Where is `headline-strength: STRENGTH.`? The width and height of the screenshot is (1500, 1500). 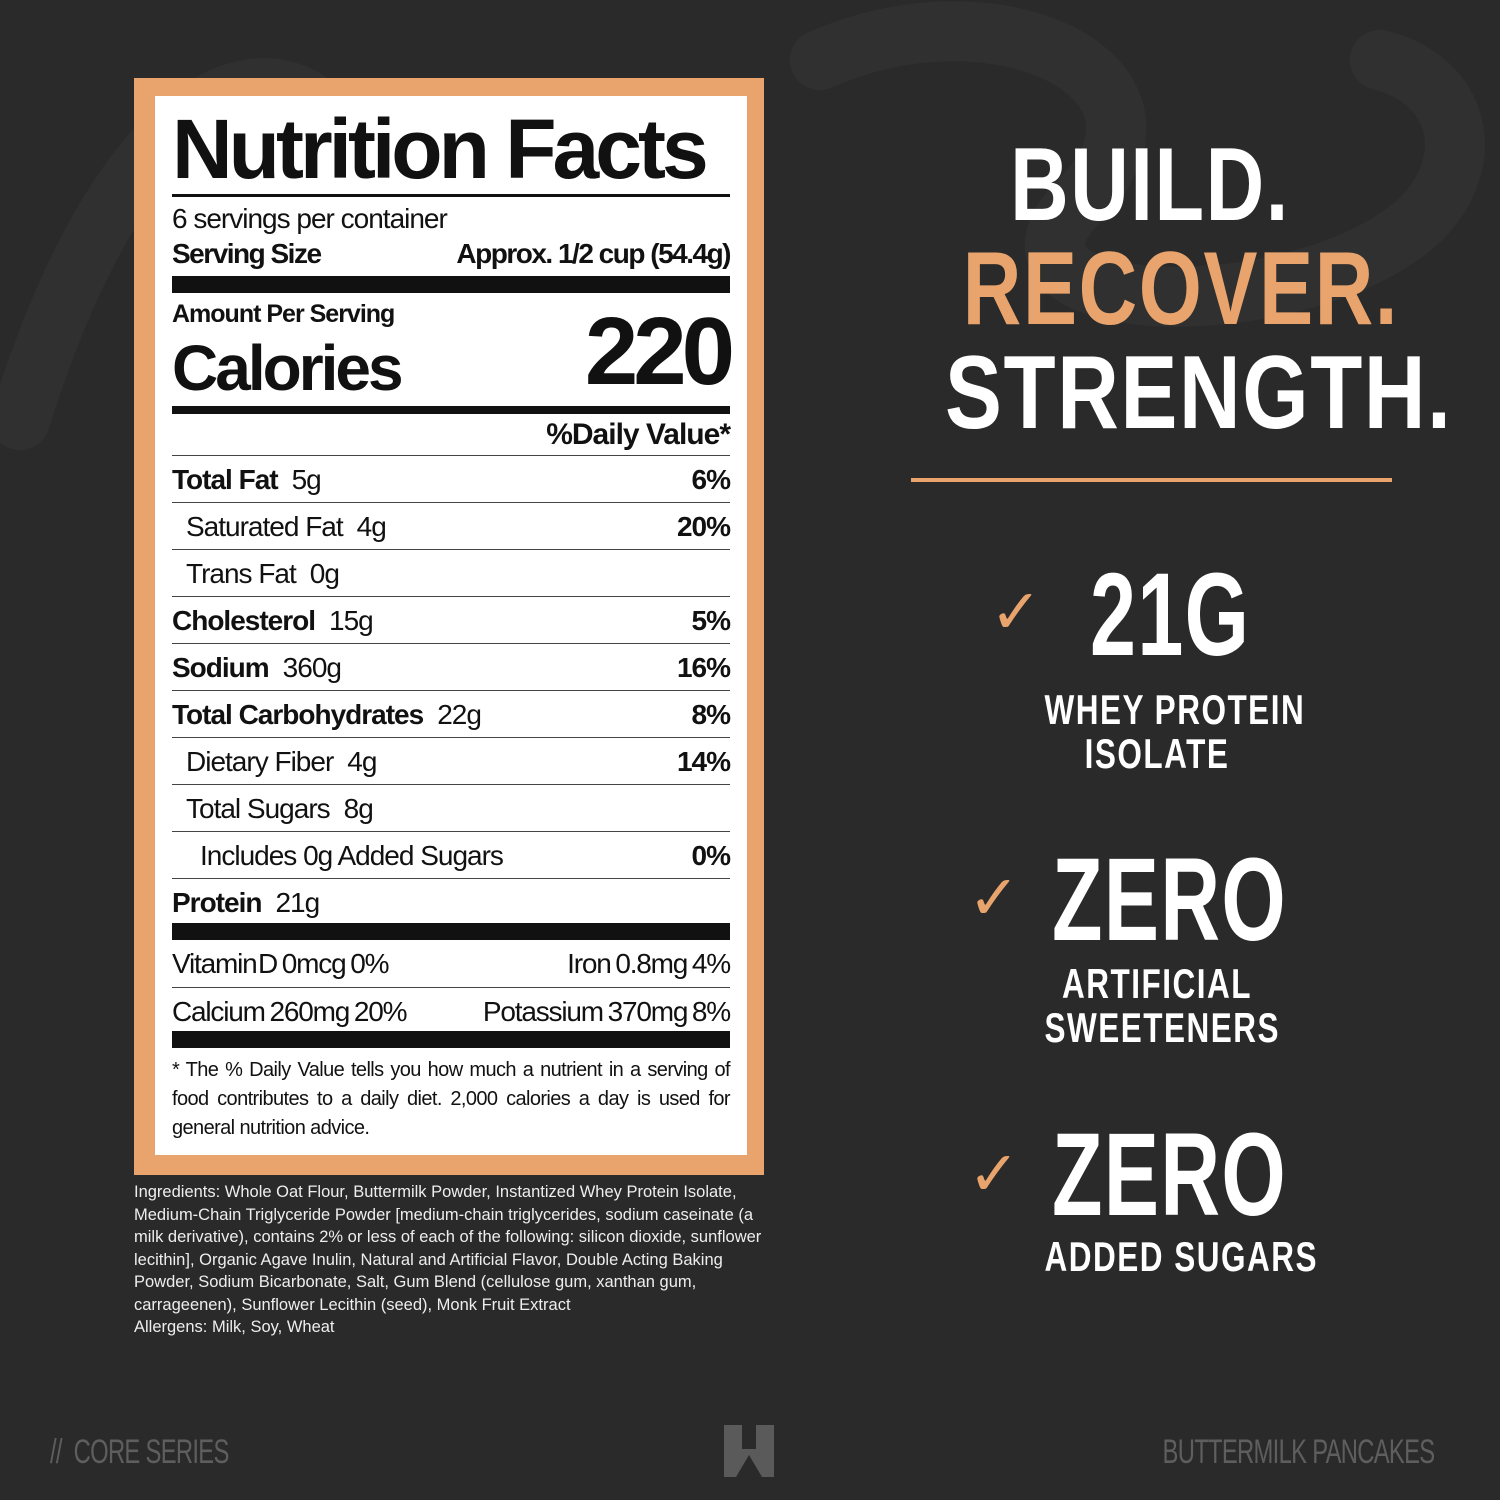
headline-strength: STRENGTH. is located at coordinates (1199, 393).